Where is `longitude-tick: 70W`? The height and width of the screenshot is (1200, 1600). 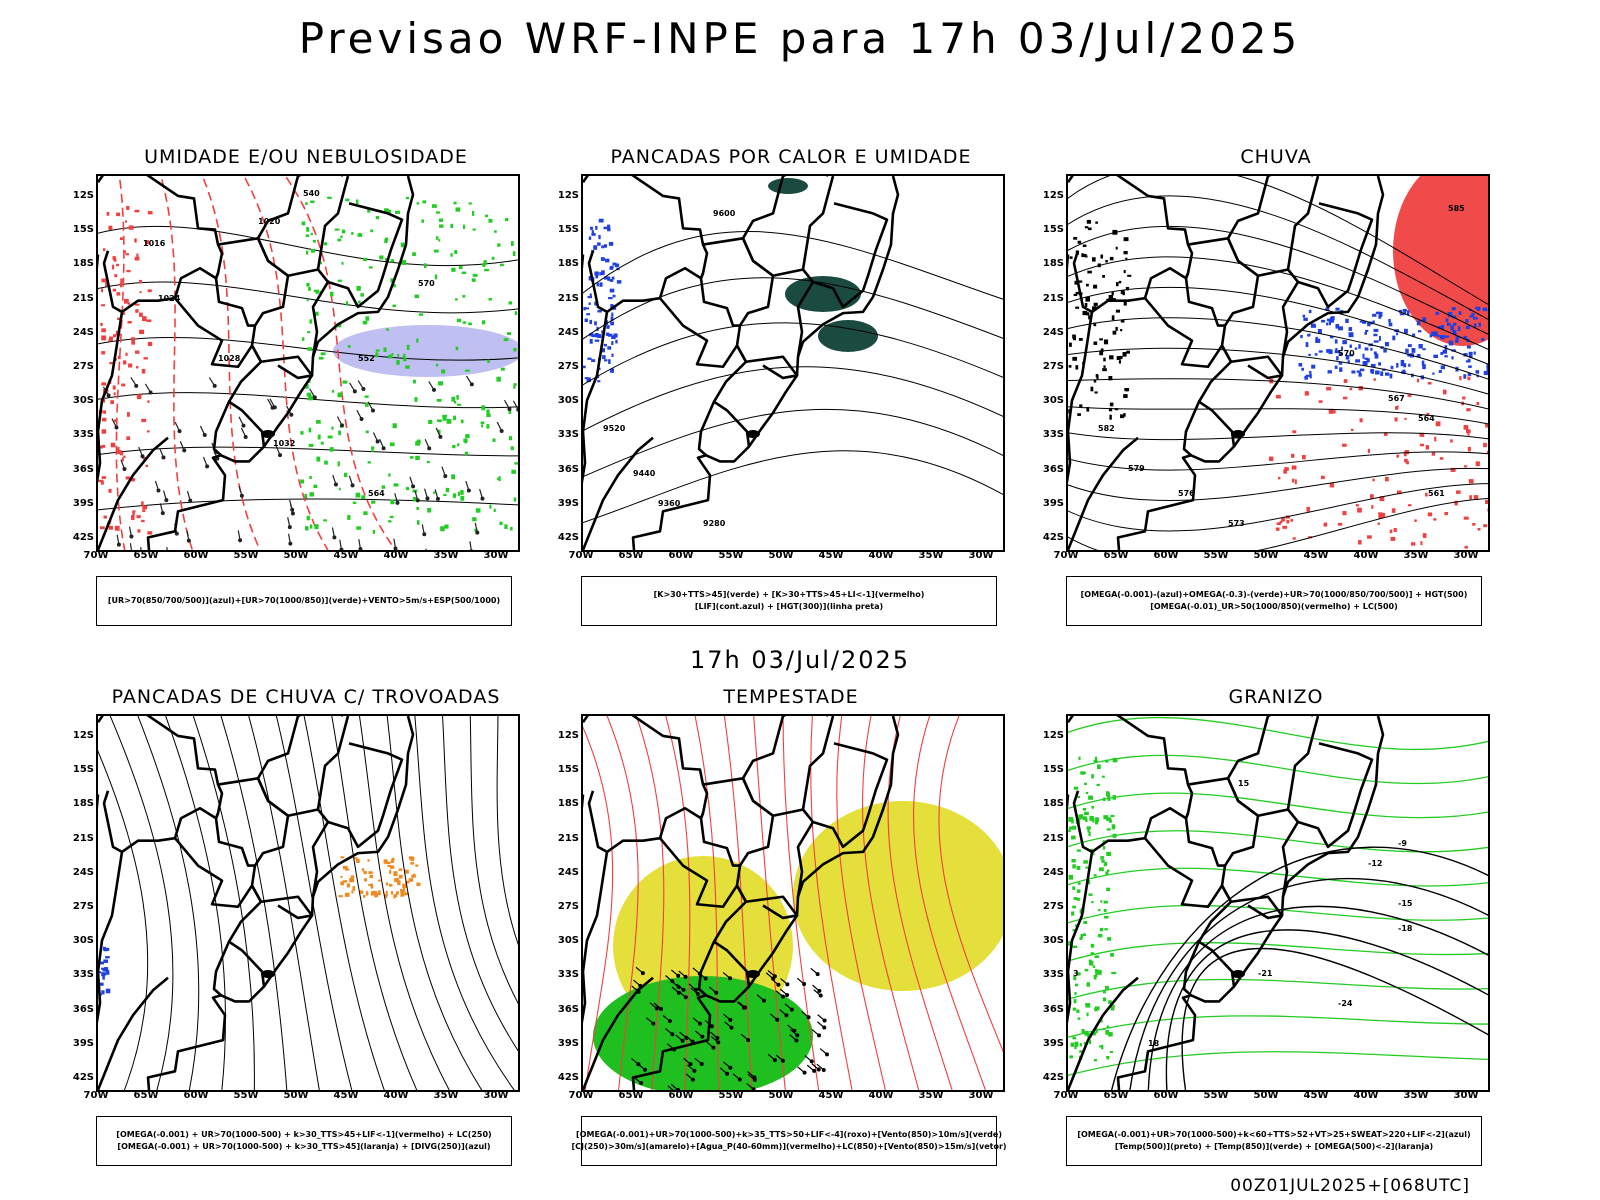 longitude-tick: 70W is located at coordinates (581, 1095).